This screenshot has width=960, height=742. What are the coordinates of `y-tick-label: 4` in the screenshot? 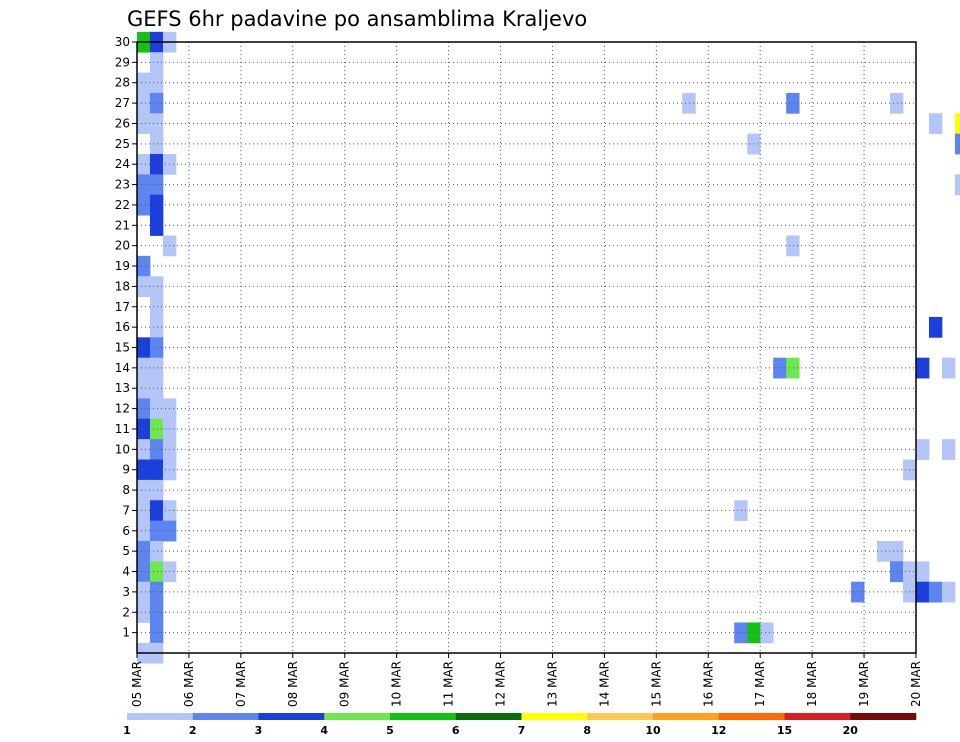 It's located at (126, 572).